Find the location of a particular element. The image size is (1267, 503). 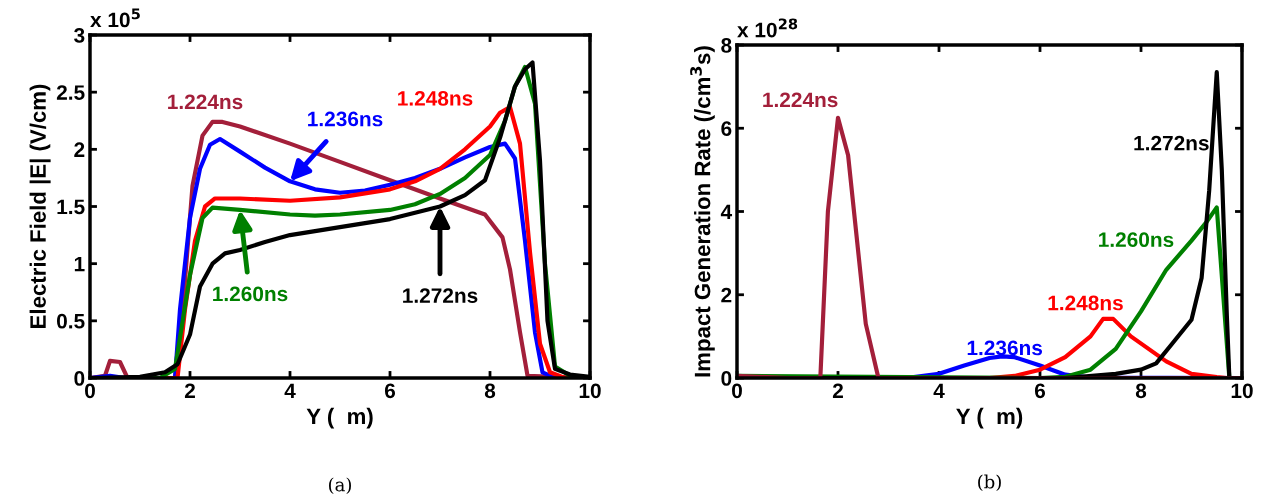

series-label: 1.236ns is located at coordinates (1005, 348).